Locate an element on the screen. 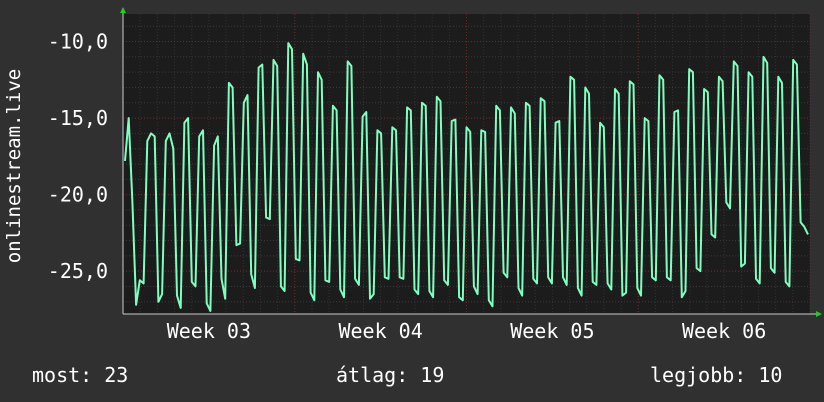 The width and height of the screenshot is (824, 402). x-tick-label: Week 05 is located at coordinates (552, 331).